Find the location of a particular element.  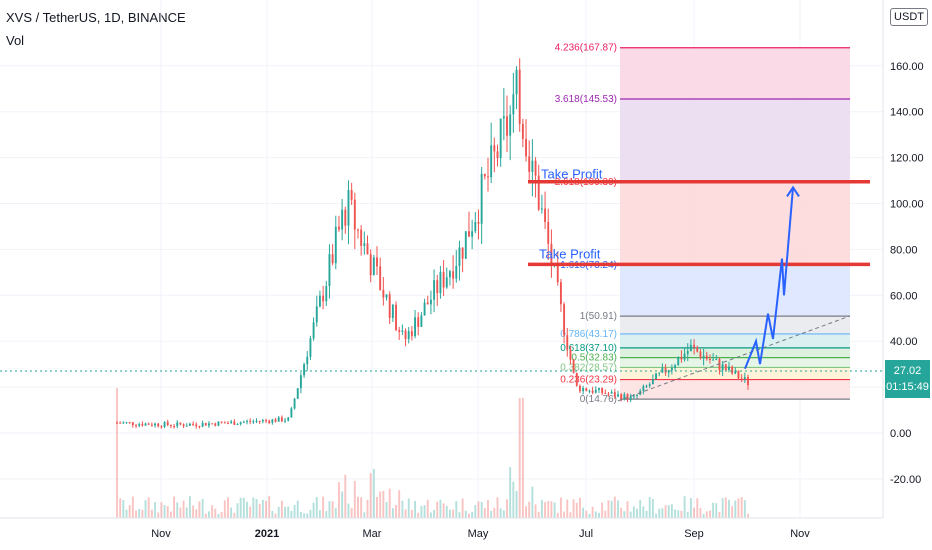

fib-level-label: 3.618(145.53) is located at coordinates (586, 99).